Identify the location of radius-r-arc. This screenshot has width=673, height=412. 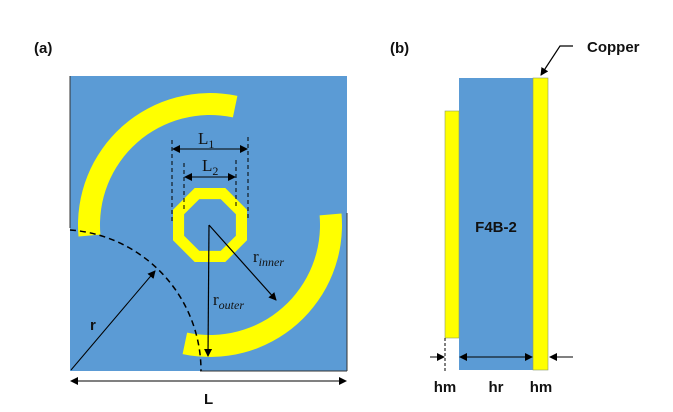
(135, 300).